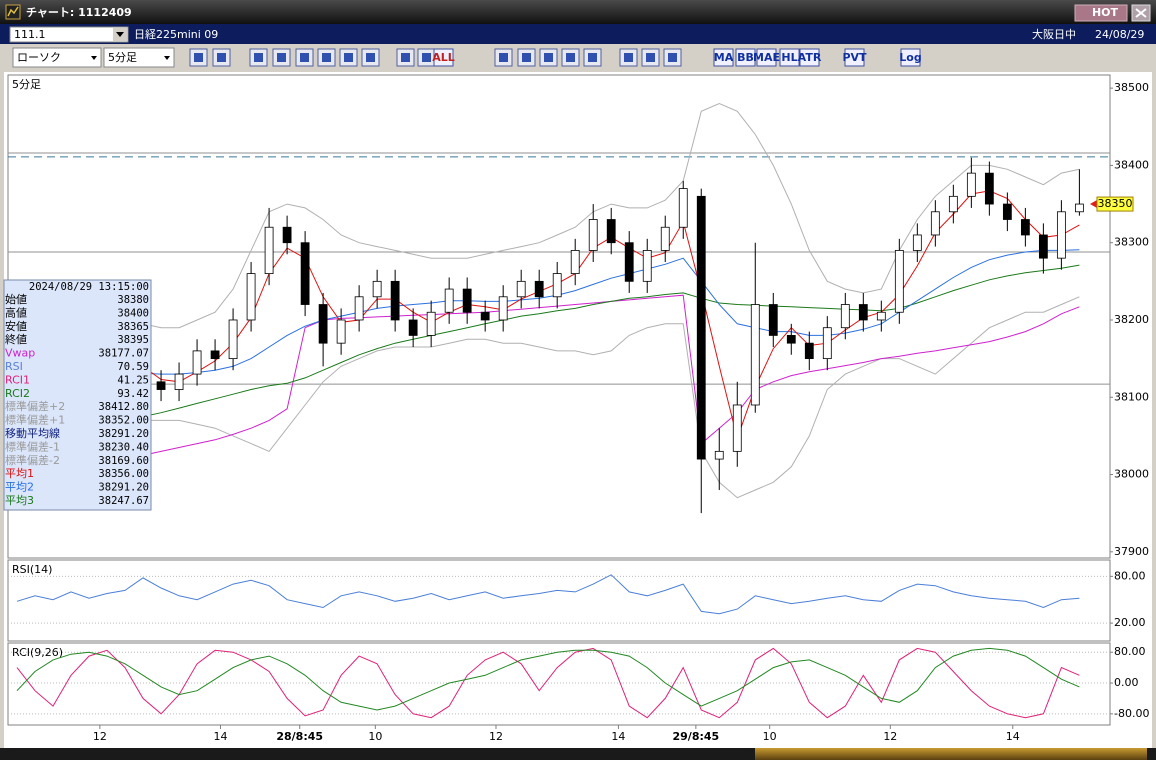 The height and width of the screenshot is (760, 1156). Describe the element at coordinates (69, 34) in the screenshot. I see `code-combo` at that location.